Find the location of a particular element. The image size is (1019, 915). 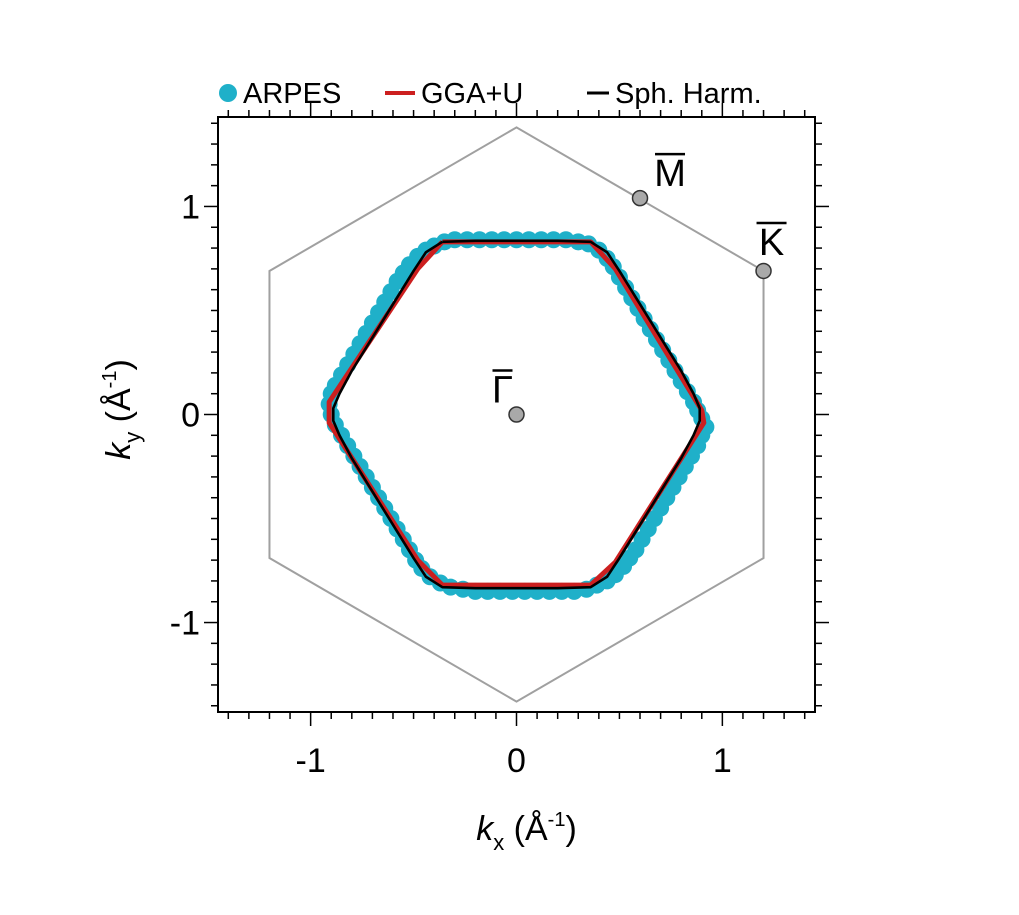

x-axis-title-subscript: x is located at coordinates (498, 842).